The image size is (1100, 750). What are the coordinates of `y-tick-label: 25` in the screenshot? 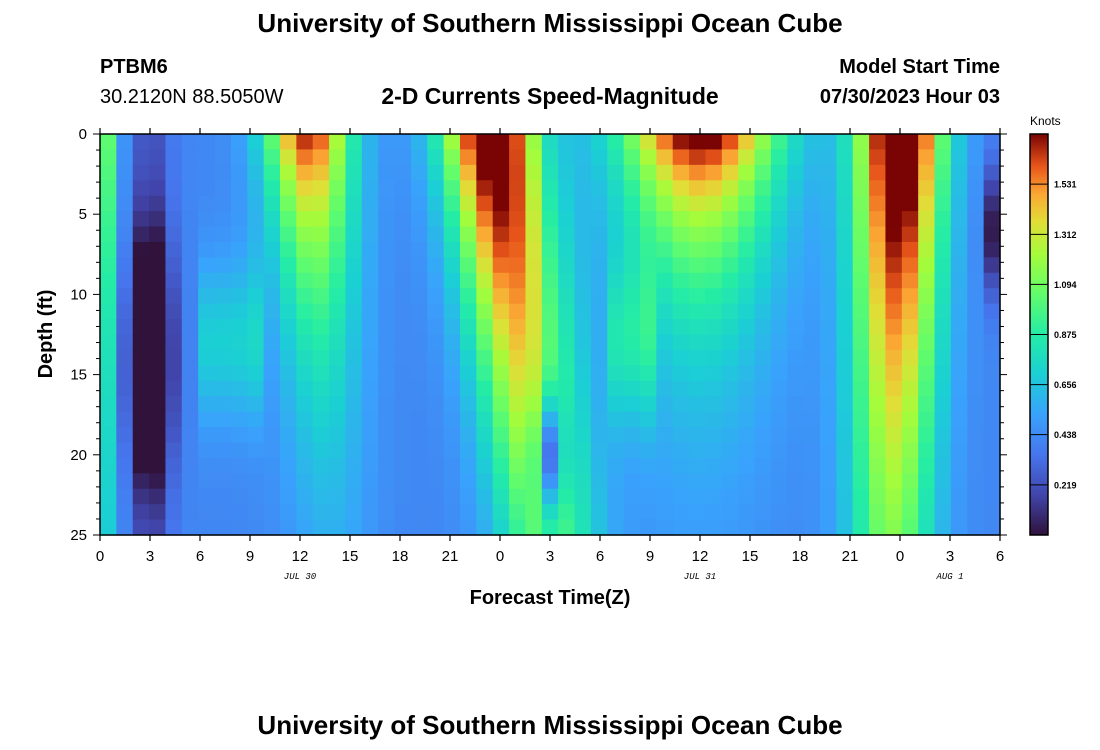 It's located at (78, 535).